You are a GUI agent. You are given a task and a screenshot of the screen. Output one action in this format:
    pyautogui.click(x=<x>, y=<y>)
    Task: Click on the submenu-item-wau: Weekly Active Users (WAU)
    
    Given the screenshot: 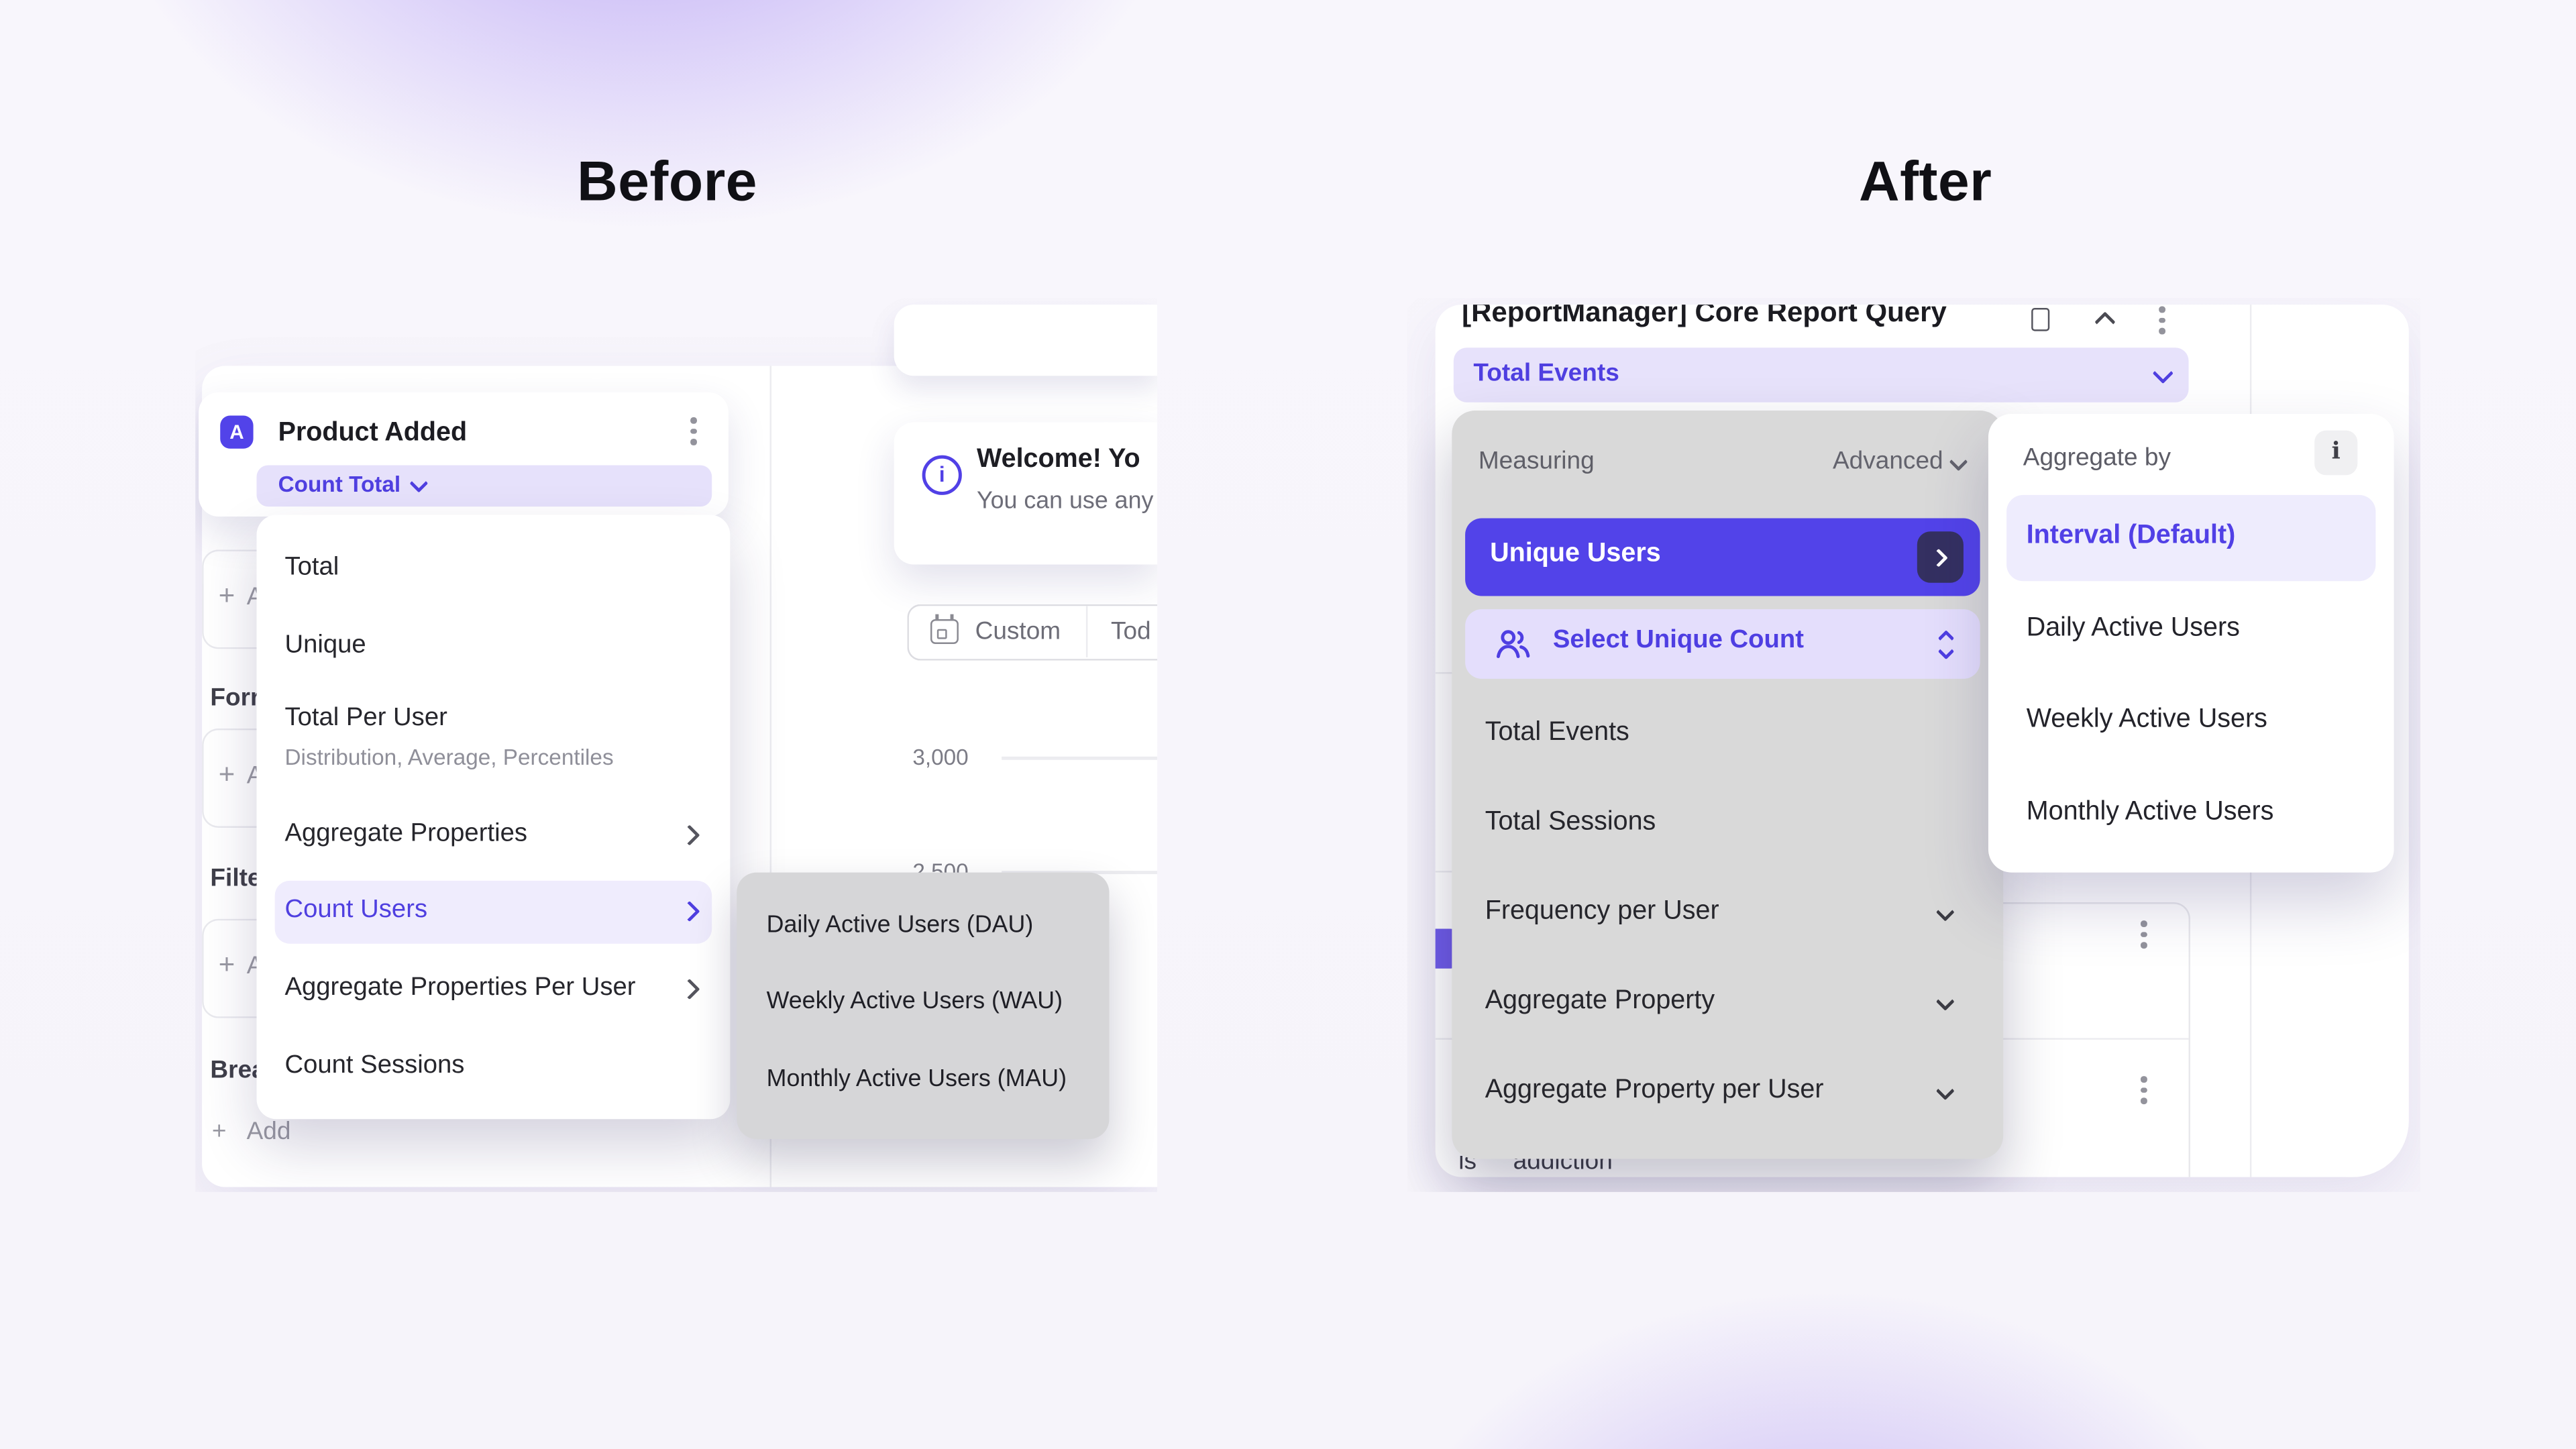 What is the action you would take?
    pyautogui.click(x=914, y=1001)
    